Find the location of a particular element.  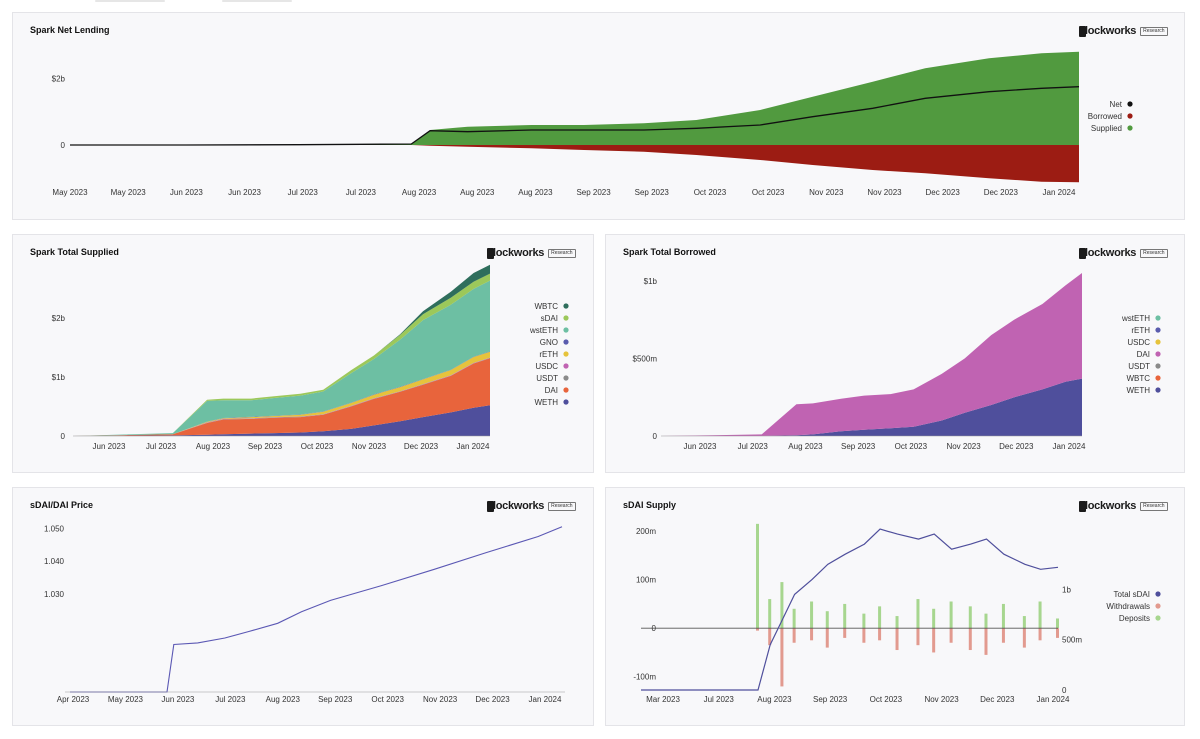

x-tick-label: Apr 2023 is located at coordinates (73, 699).